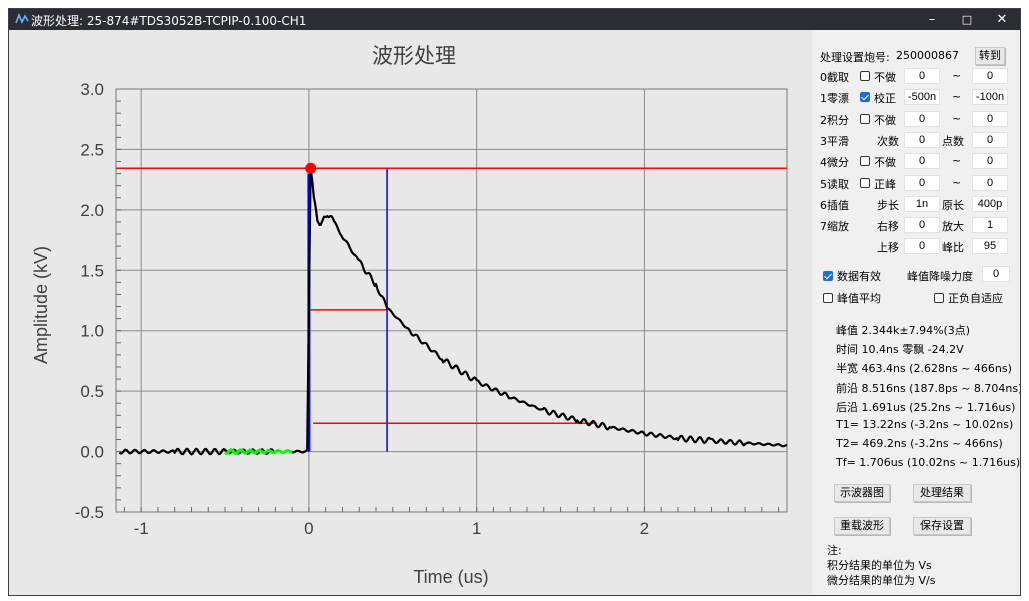 The height and width of the screenshot is (601, 1029). What do you see at coordinates (885, 98) in the screenshot?
I see `row-option-label: 校正` at bounding box center [885, 98].